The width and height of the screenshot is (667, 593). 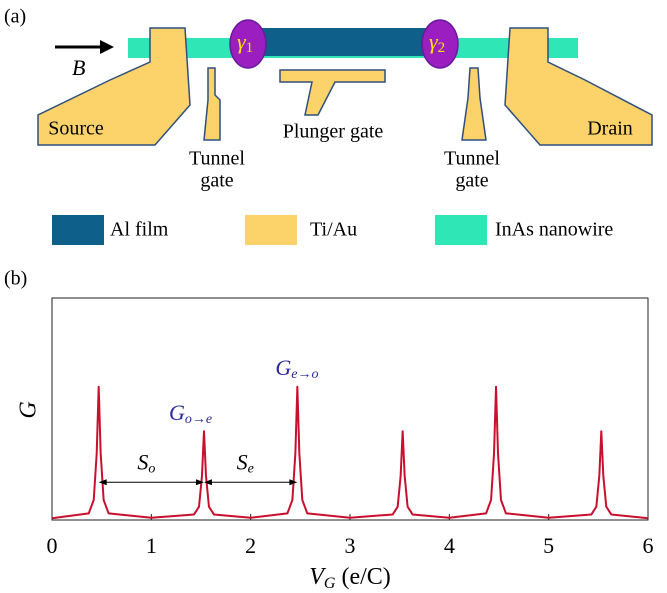 I want to click on x-tick-label: 6, so click(x=648, y=545).